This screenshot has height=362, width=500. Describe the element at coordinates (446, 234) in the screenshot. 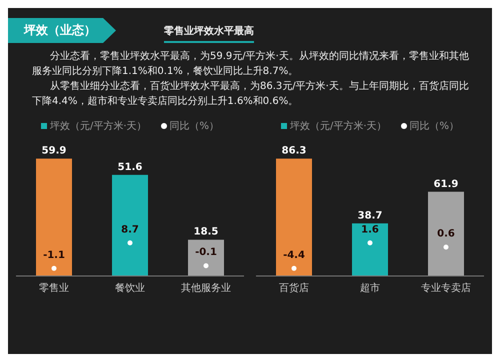

I see `data-label: 0.6` at that location.